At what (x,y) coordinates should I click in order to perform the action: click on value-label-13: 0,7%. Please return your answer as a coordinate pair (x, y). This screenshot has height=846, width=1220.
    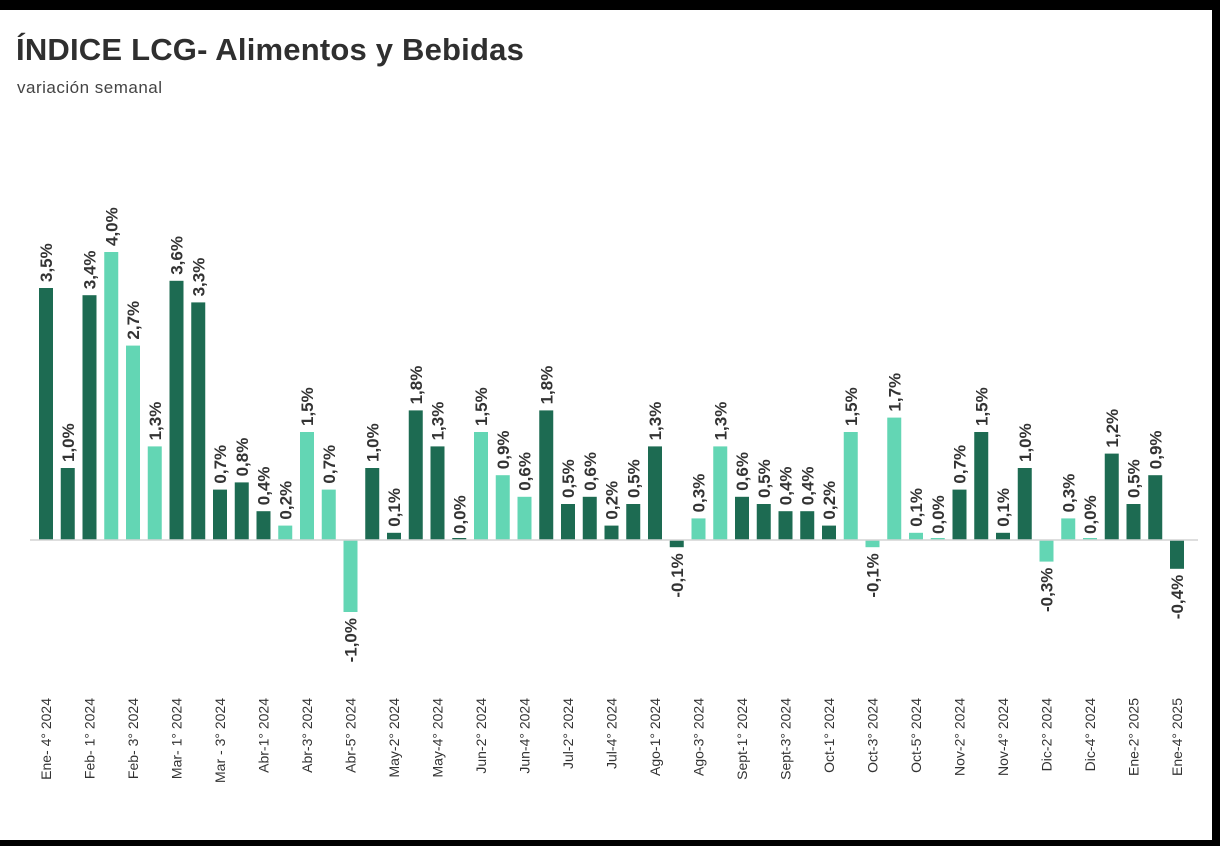
    Looking at the image, I should click on (329, 464).